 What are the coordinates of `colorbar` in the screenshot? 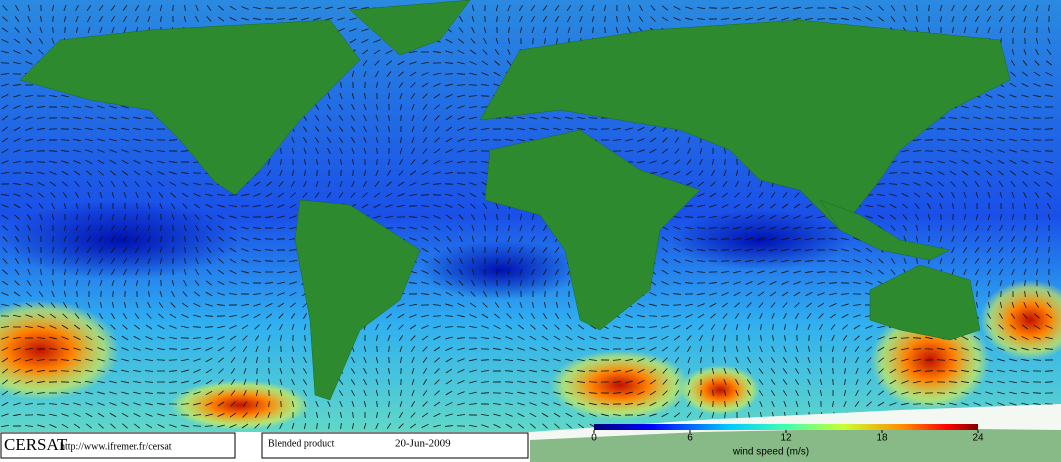 It's located at (786, 427).